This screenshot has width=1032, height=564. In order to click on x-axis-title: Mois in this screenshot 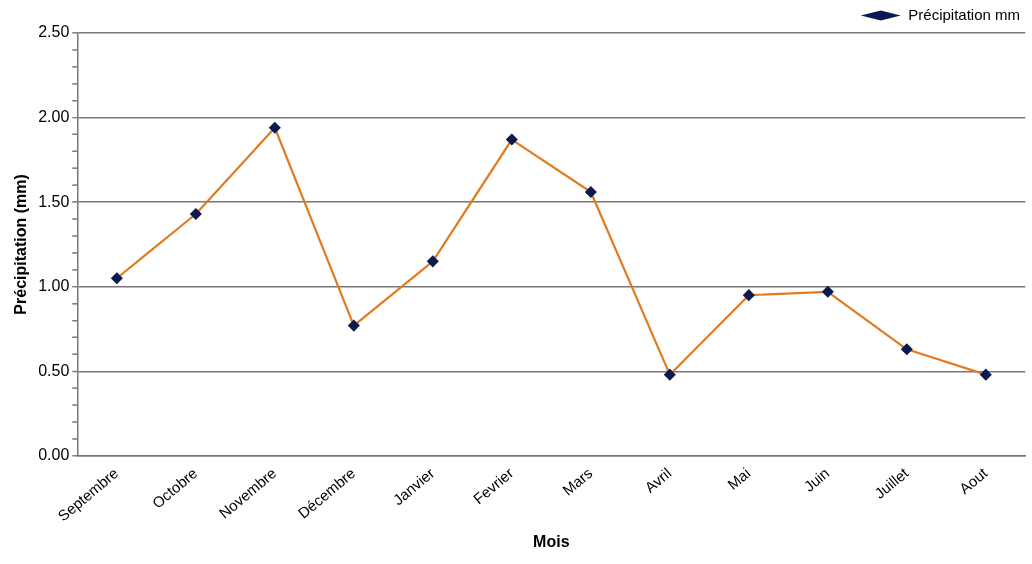, I will do `click(551, 541)`.